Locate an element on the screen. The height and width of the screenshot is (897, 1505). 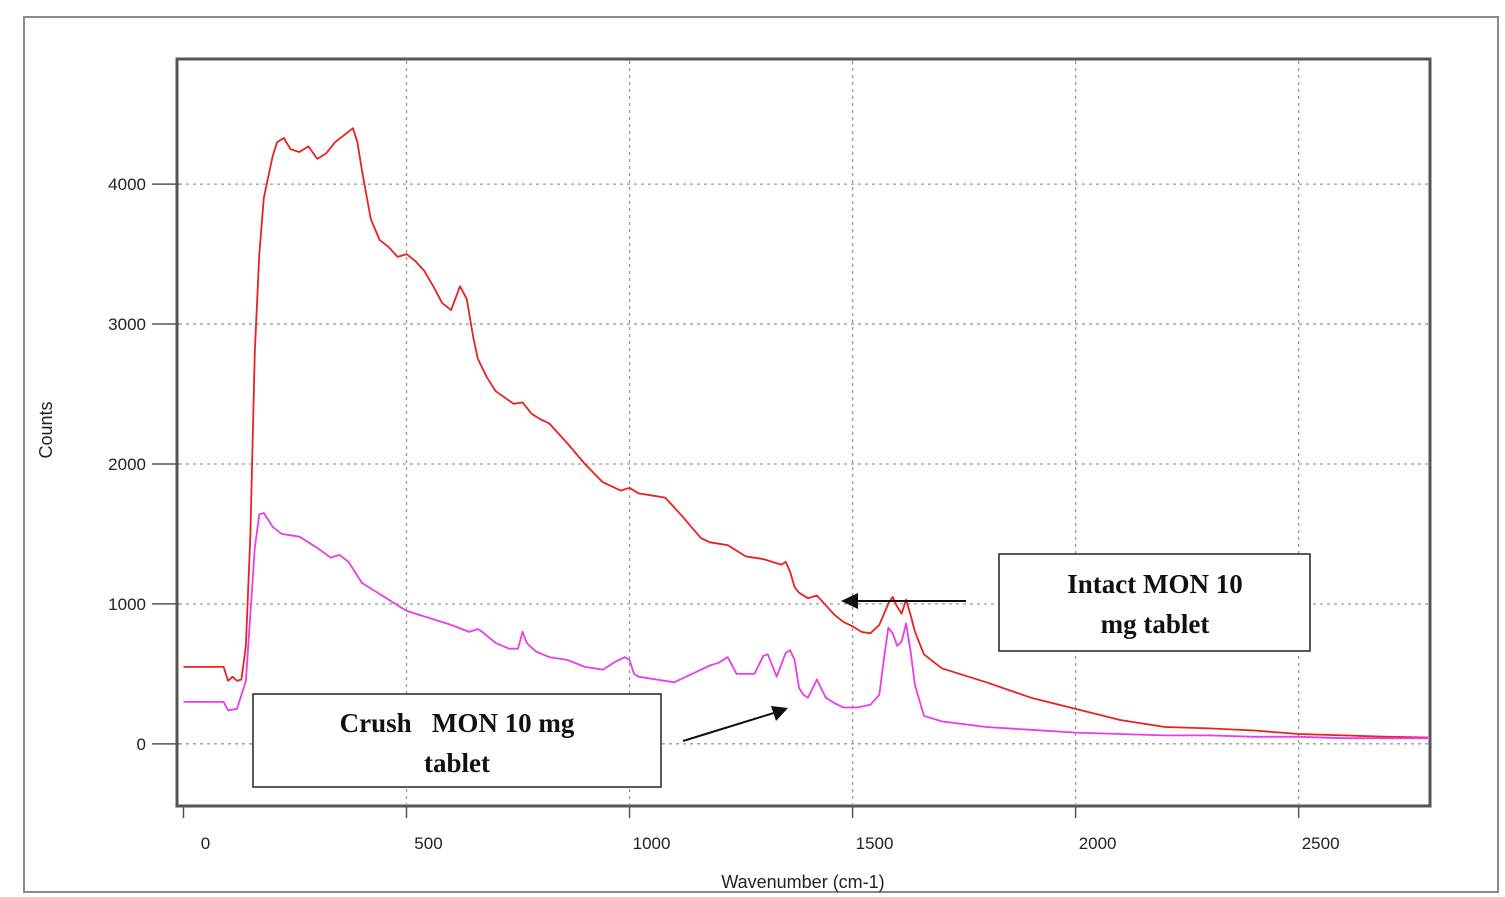
x-tick-label: 1500 is located at coordinates (875, 843).